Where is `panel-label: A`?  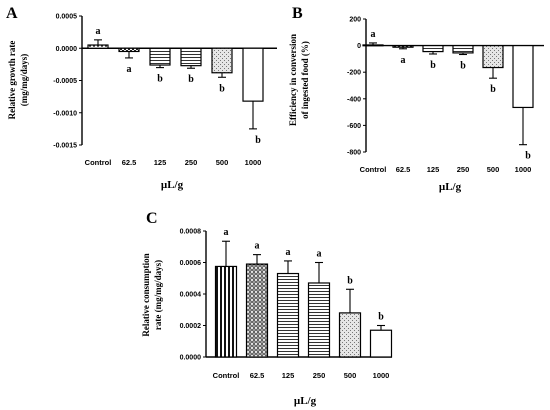
panel-label: A is located at coordinates (12, 13).